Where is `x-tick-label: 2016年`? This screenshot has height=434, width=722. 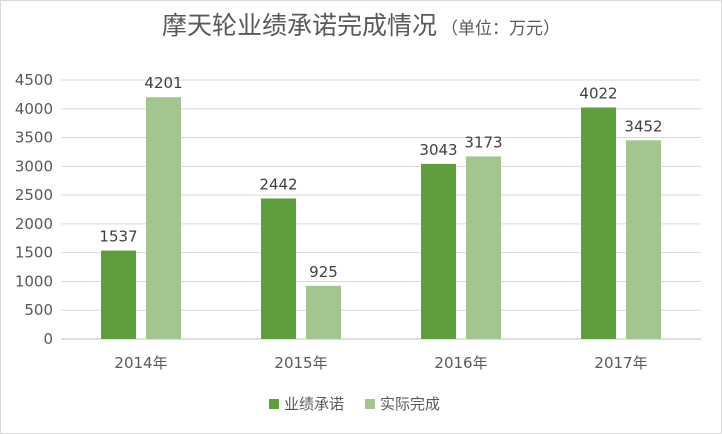
x-tick-label: 2016年 is located at coordinates (460, 363).